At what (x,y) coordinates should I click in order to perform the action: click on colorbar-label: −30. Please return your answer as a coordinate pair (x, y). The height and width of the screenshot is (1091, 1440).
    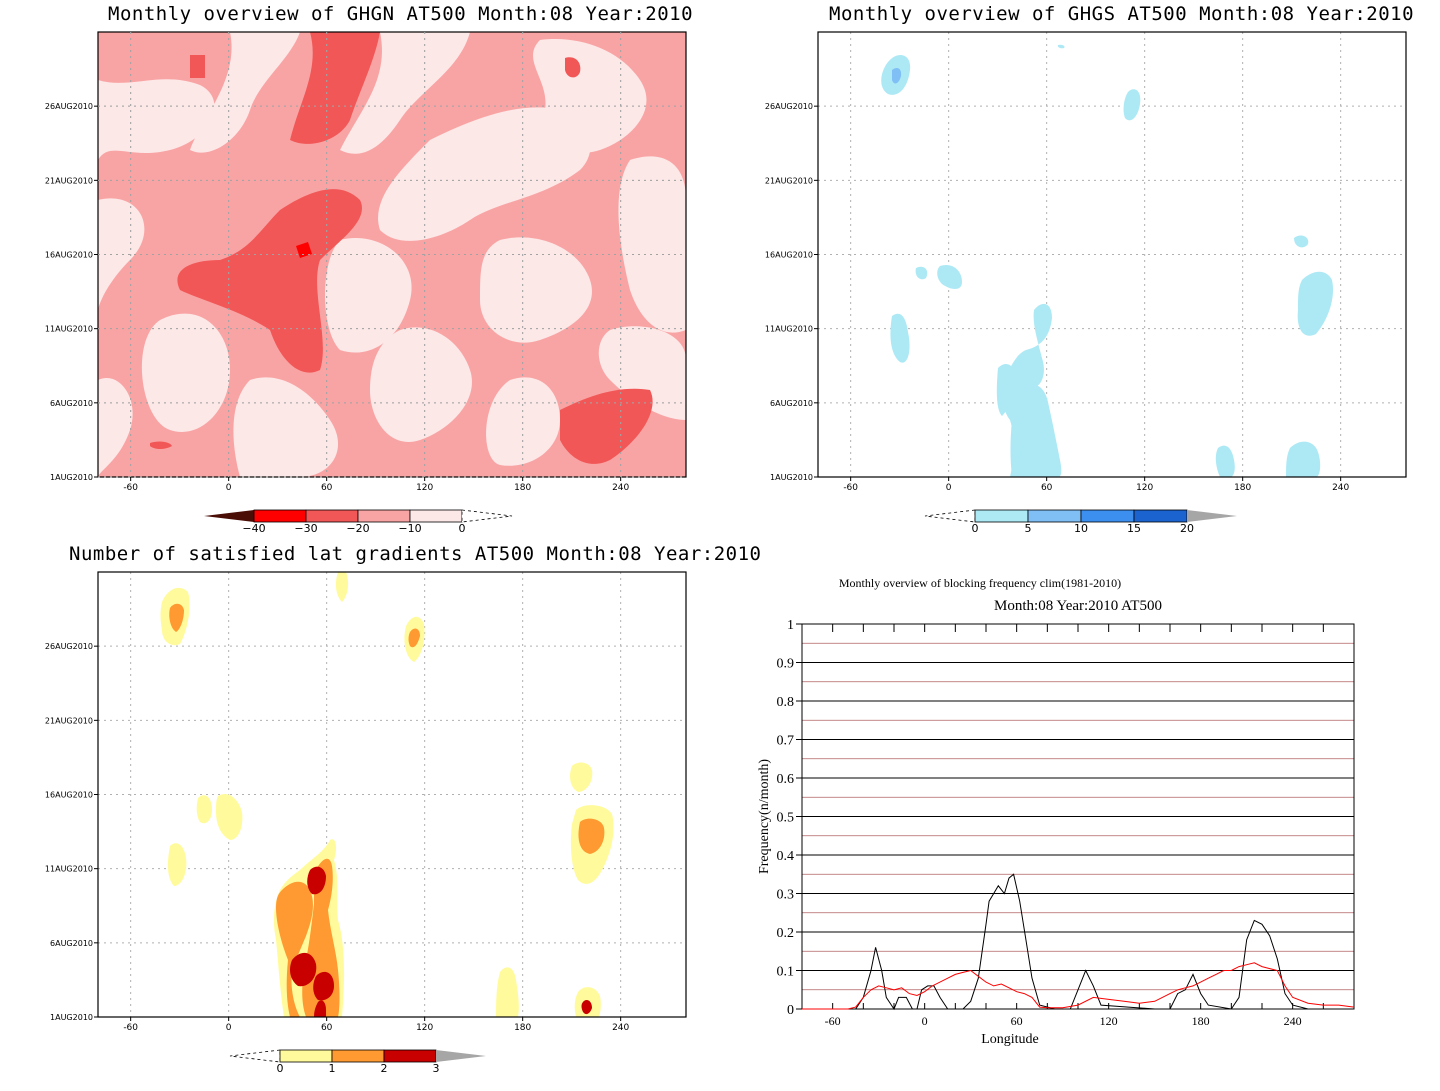
    Looking at the image, I should click on (305, 528).